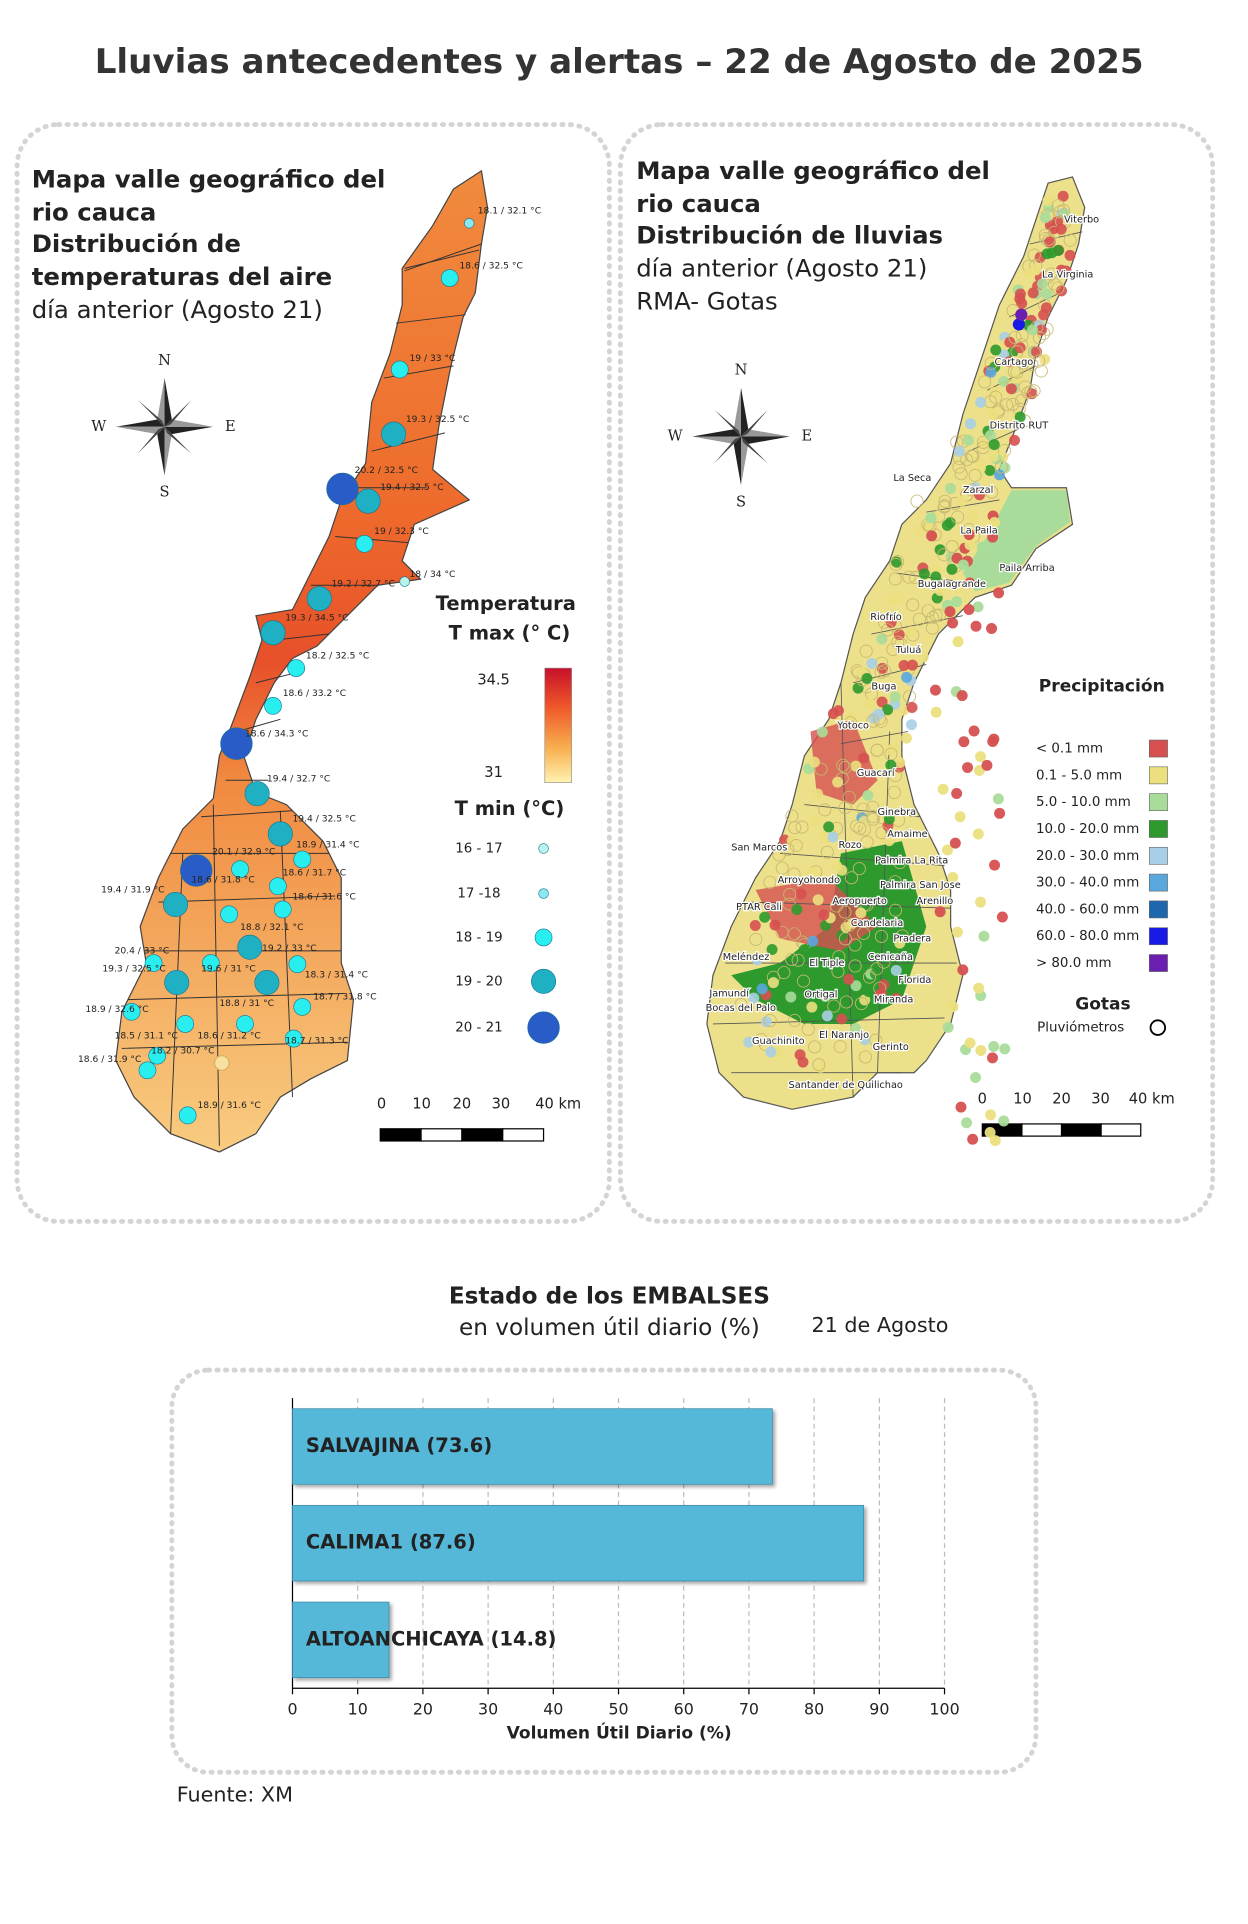 Image resolution: width=1248 pixels, height=1924 pixels. Describe the element at coordinates (1016, 541) in the screenshot. I see `rain-zone` at that location.